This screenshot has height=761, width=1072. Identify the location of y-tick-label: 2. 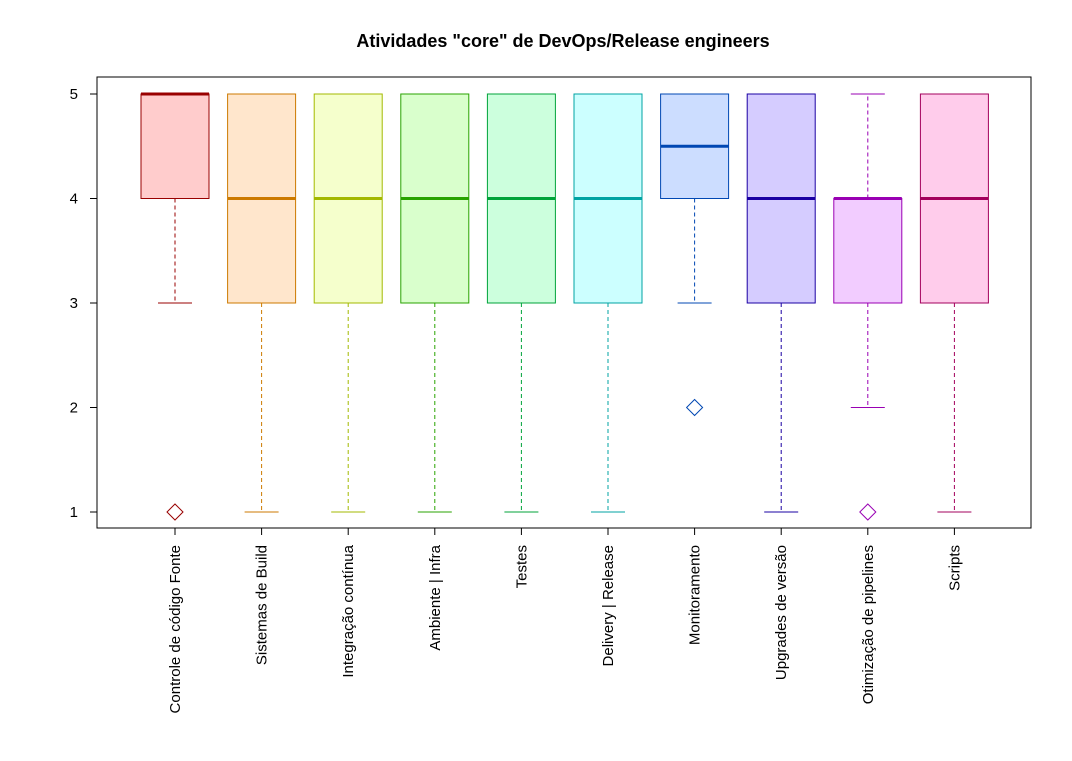
(74, 408).